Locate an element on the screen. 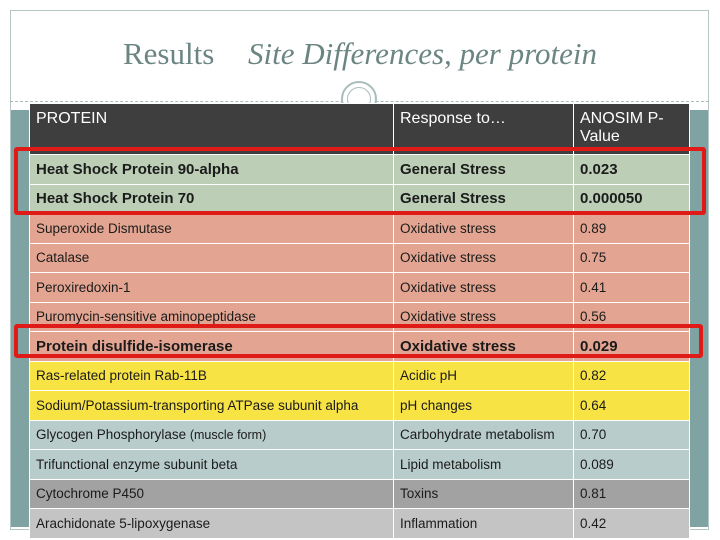 The width and height of the screenshot is (720, 540). table-row: Peroxiredoxin-1 Oxidative stress 0.41 is located at coordinates (359, 287).